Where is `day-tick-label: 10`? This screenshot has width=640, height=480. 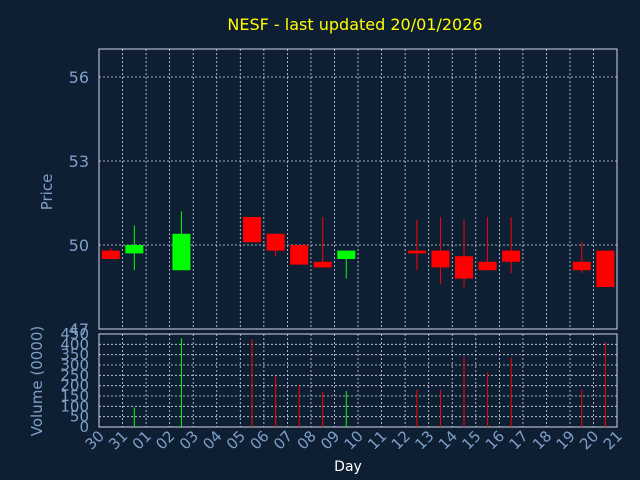 day-tick-label: 10 is located at coordinates (354, 440).